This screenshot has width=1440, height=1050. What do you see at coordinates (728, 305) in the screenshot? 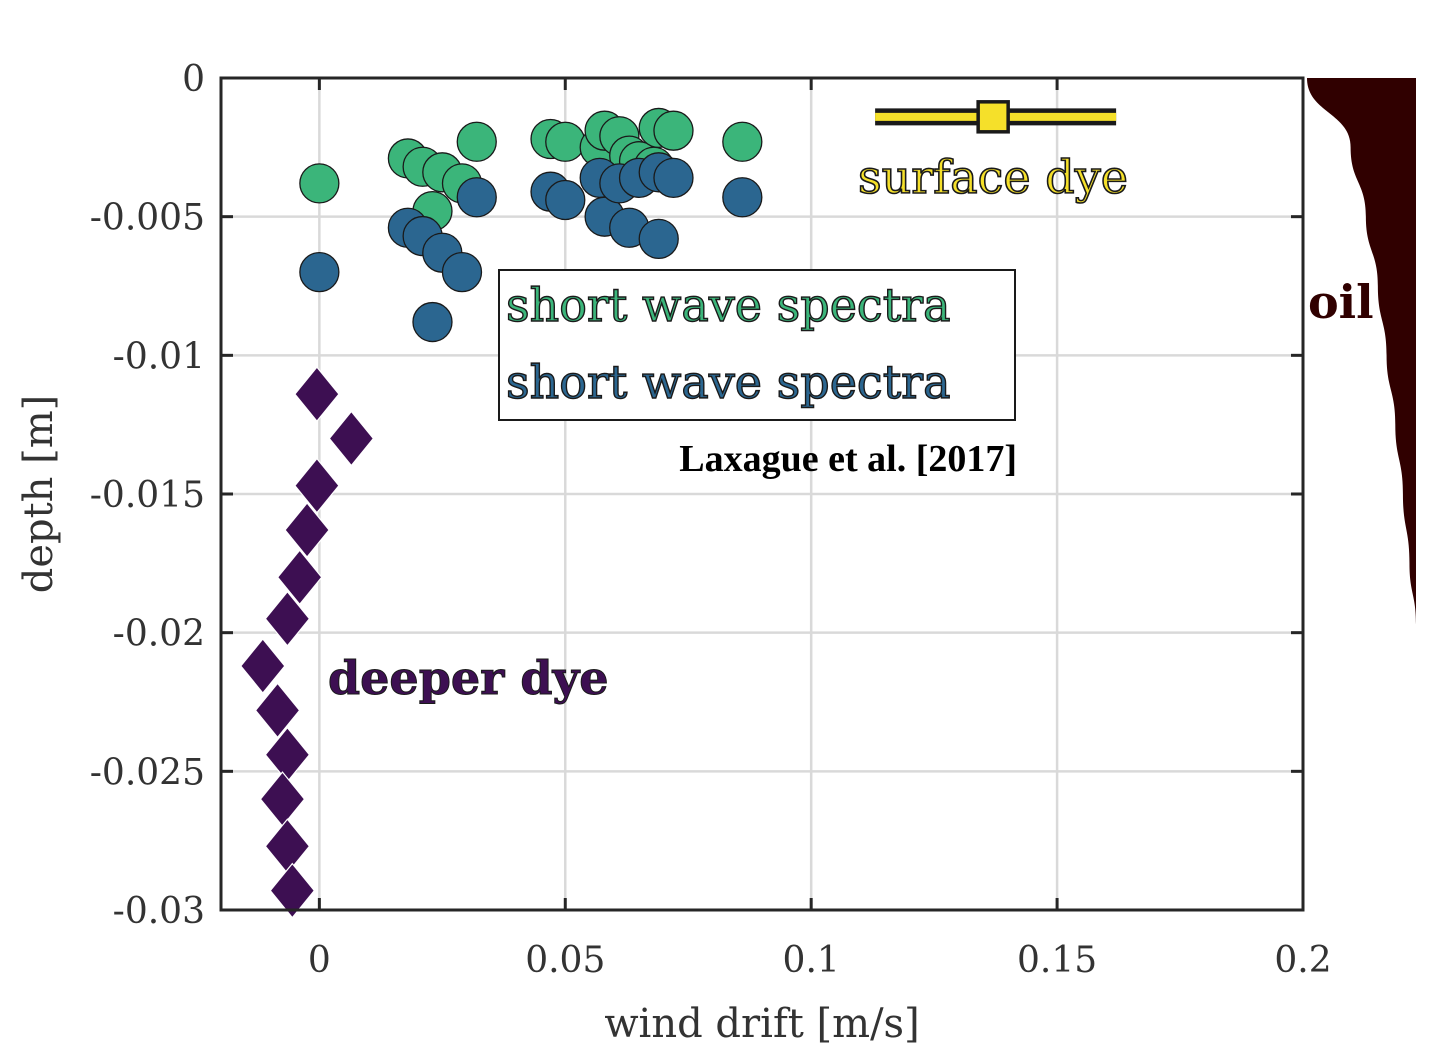
I see `legend-green-label: short wave spectra` at bounding box center [728, 305].